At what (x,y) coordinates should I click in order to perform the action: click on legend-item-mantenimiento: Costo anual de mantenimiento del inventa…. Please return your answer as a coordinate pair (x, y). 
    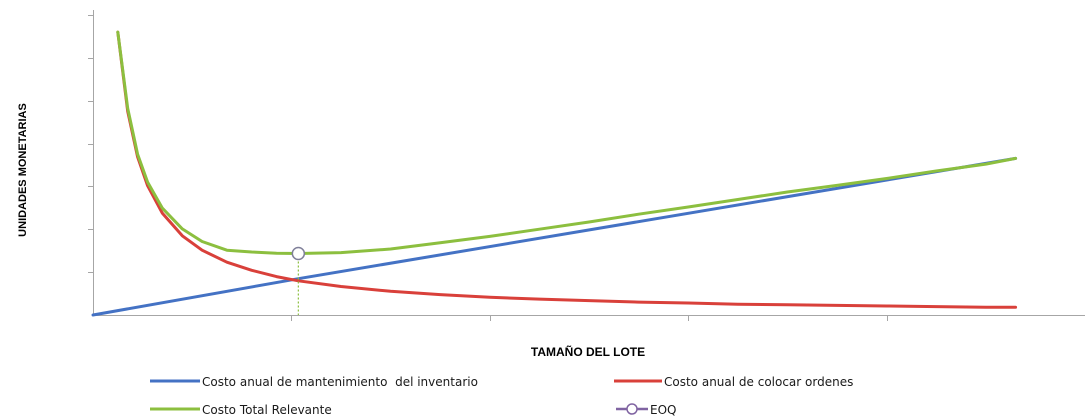
    Looking at the image, I should click on (314, 382).